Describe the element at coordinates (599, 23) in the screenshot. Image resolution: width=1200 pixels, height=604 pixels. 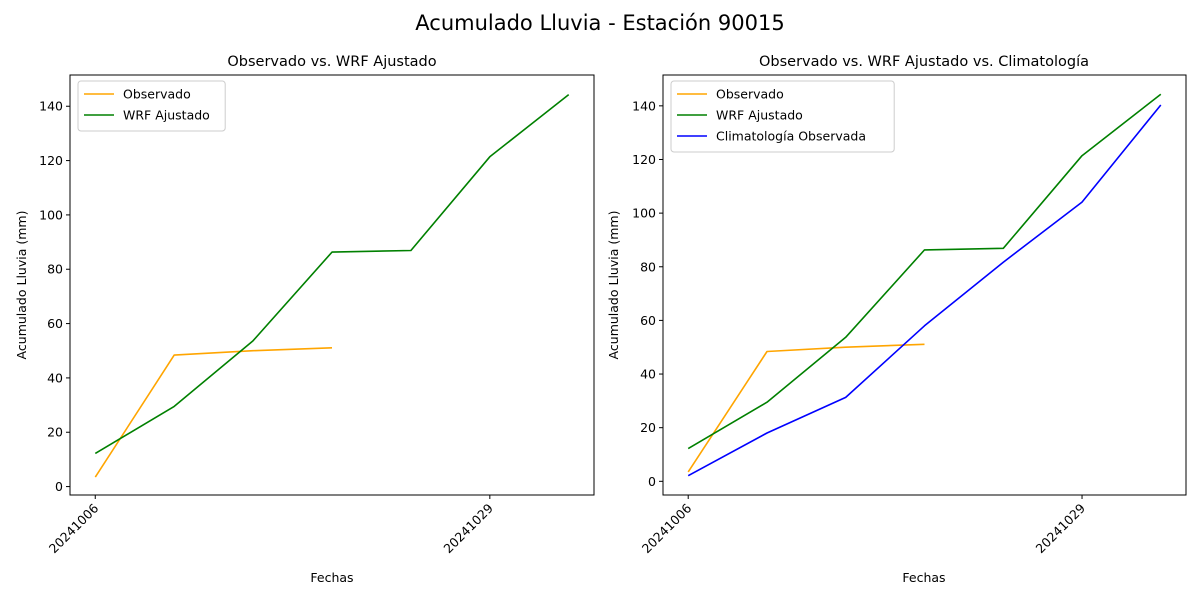
I see `figure-title: Acumulado Lluvia - Estación 90015` at that location.